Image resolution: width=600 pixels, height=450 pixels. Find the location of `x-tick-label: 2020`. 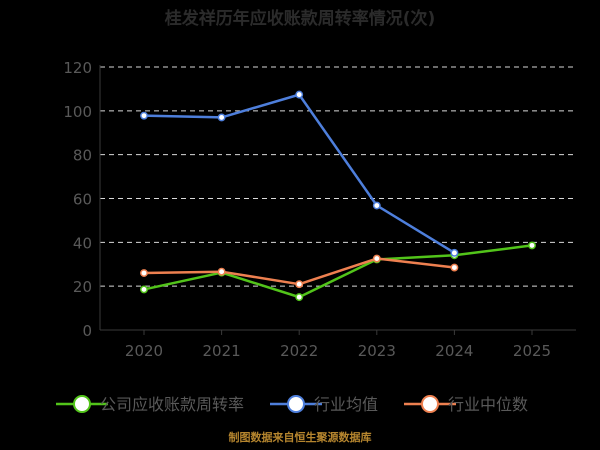

x-tick-label: 2020 is located at coordinates (144, 351).